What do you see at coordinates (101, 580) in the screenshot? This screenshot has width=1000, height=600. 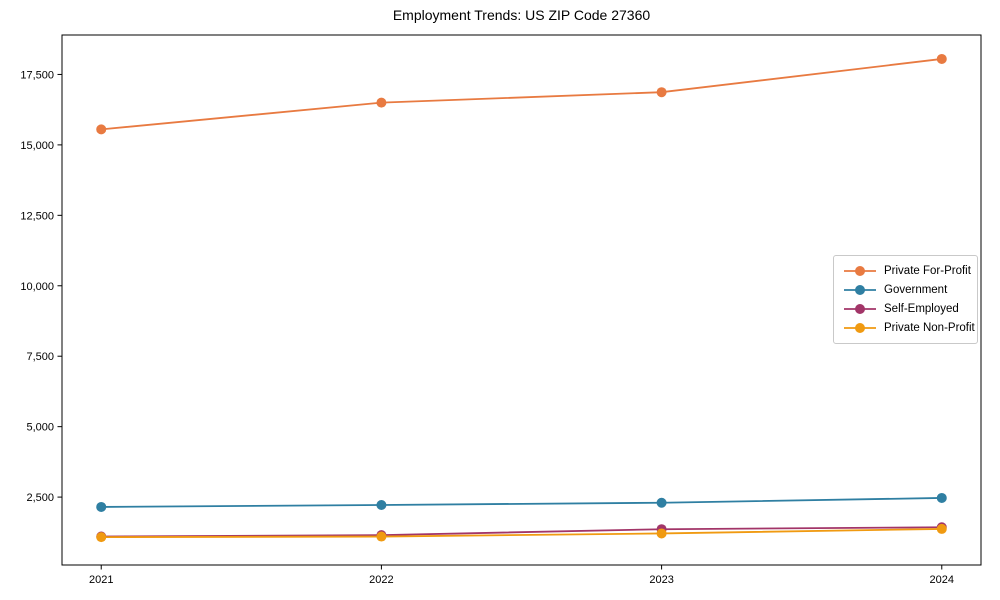 I see `x-axis-tick-label: 2021` at bounding box center [101, 580].